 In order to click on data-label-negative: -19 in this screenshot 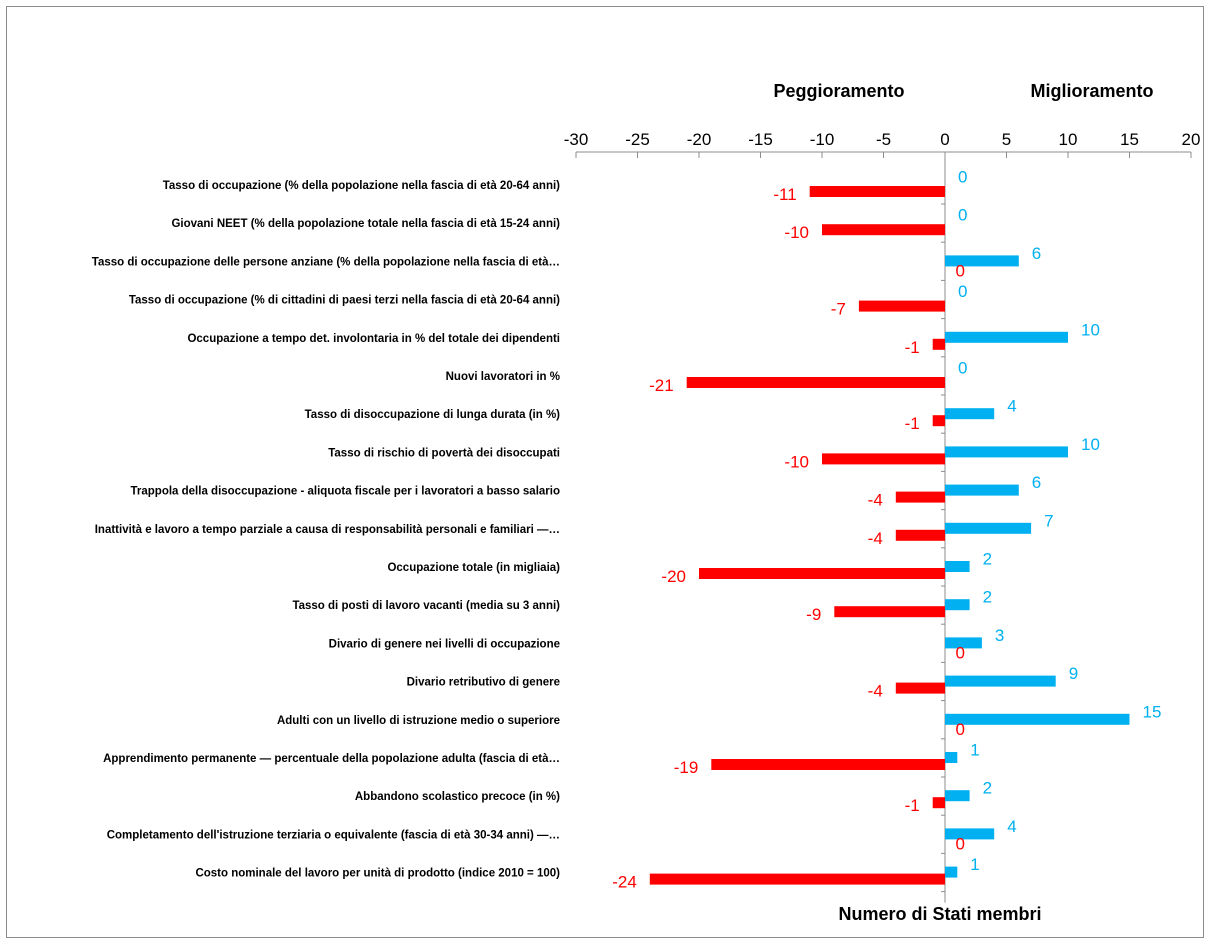, I will do `click(686, 767)`.